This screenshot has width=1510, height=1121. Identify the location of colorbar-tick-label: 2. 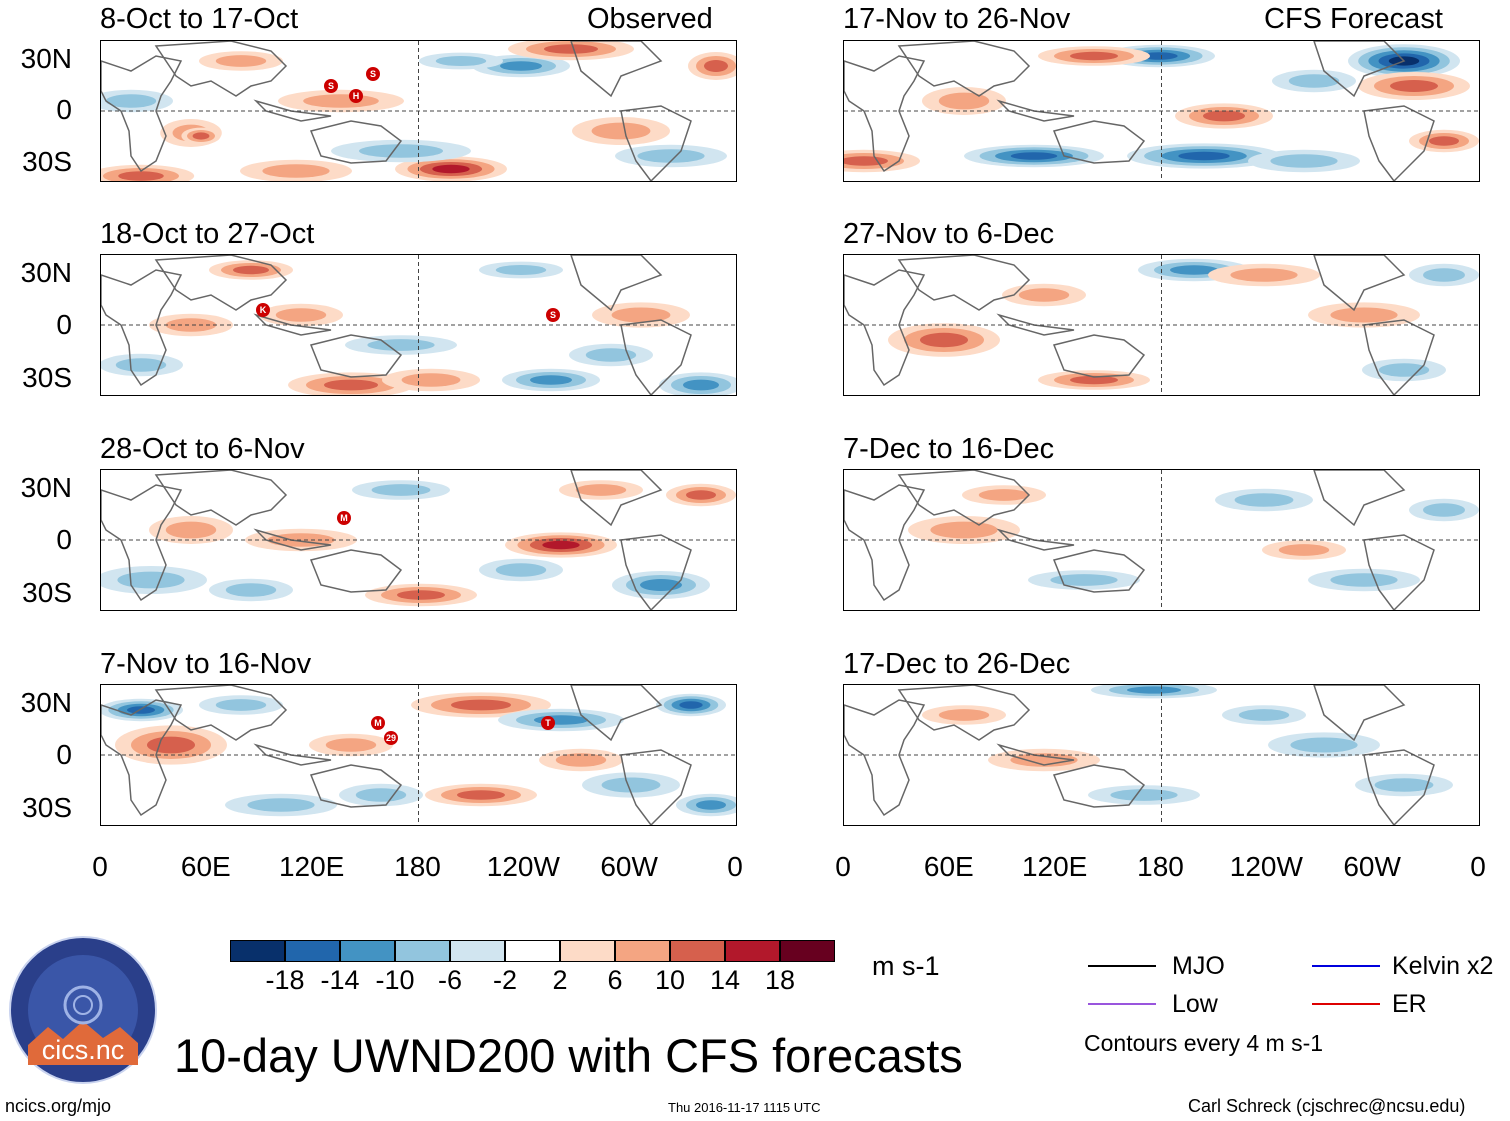
(560, 980).